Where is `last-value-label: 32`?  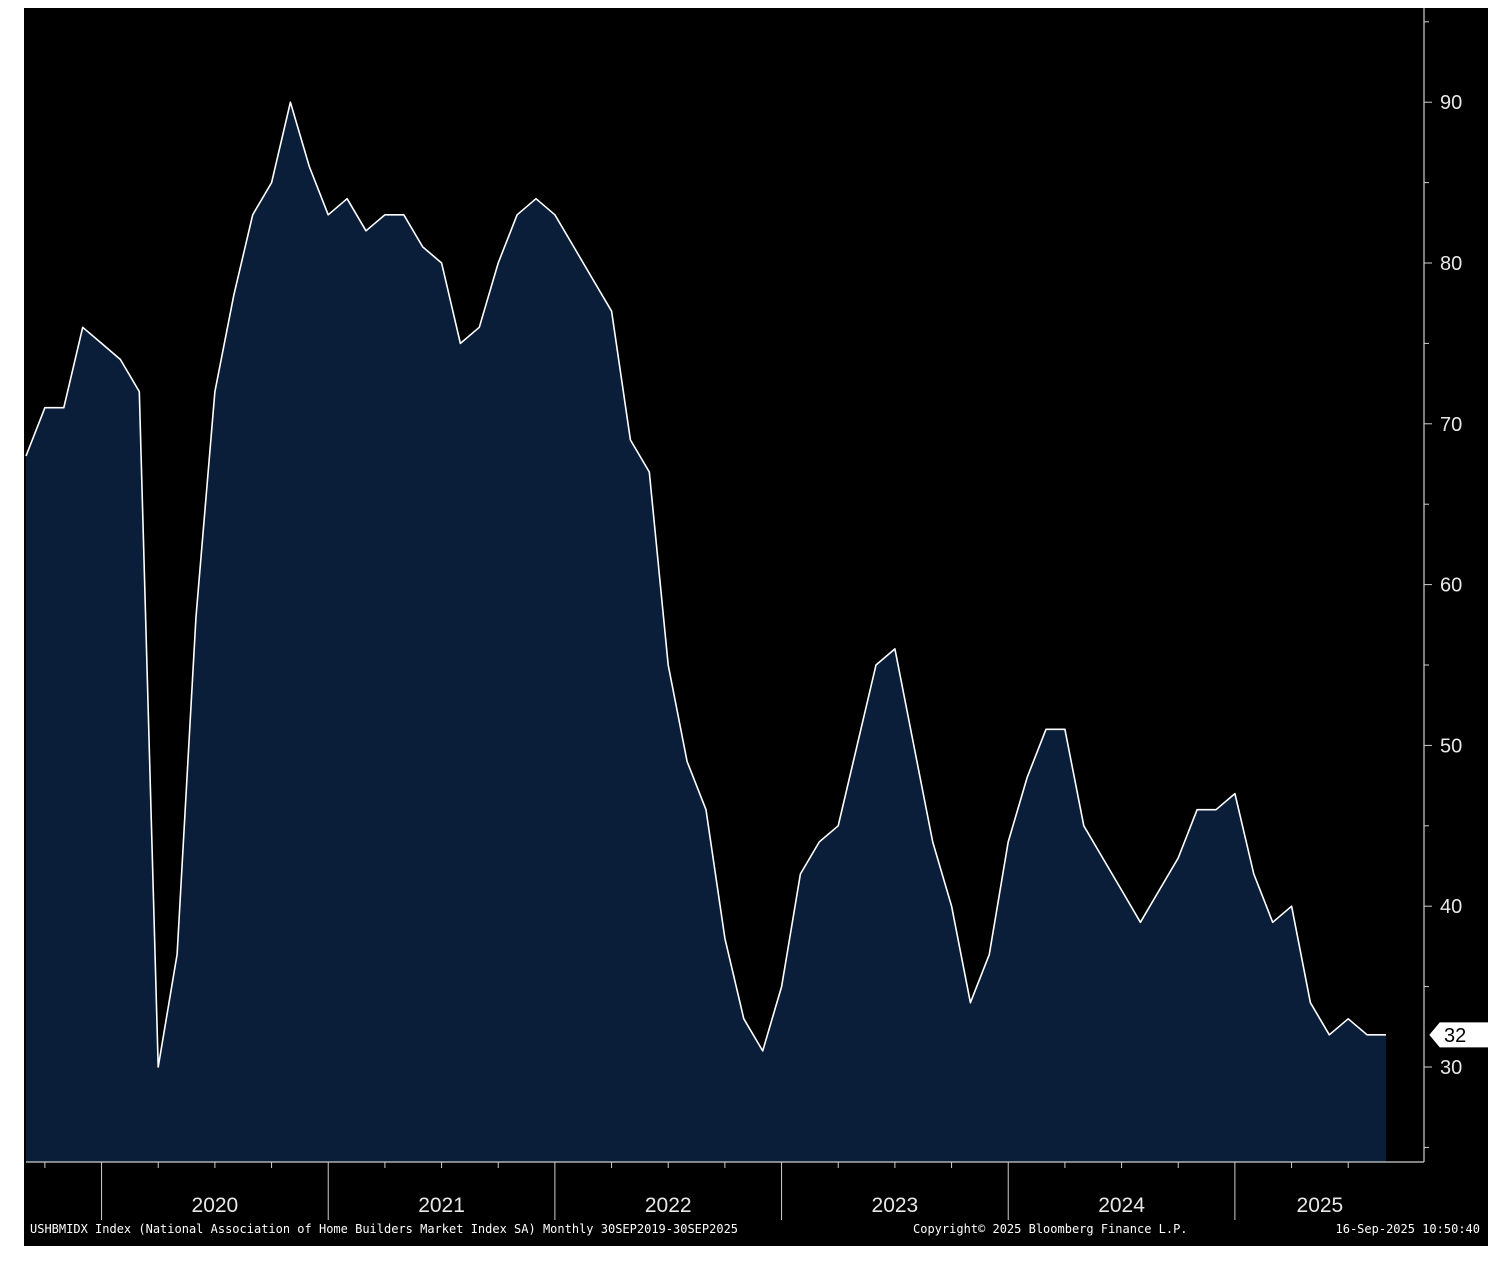 last-value-label: 32 is located at coordinates (1455, 1036).